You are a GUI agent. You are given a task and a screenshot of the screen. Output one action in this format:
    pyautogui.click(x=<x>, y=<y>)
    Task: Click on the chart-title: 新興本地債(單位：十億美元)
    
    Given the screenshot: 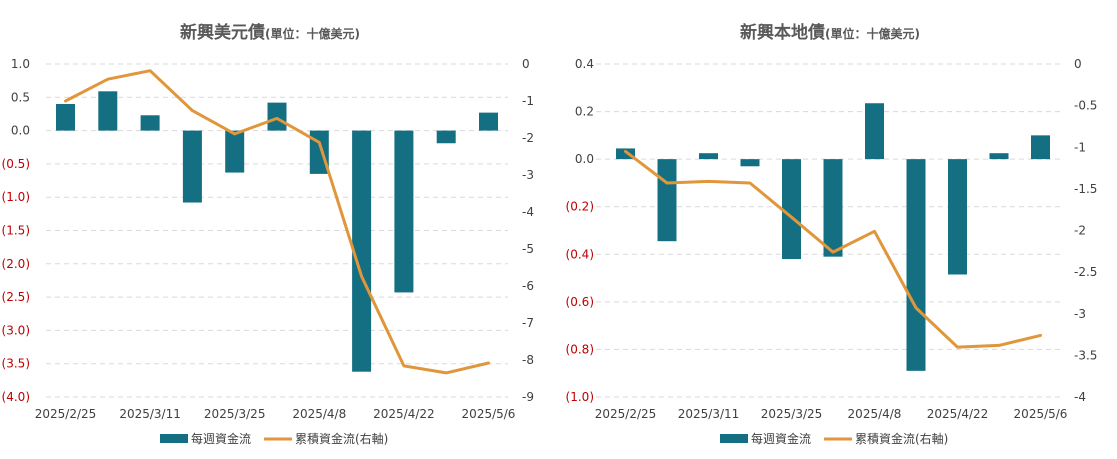 What is the action you would take?
    pyautogui.click(x=830, y=32)
    